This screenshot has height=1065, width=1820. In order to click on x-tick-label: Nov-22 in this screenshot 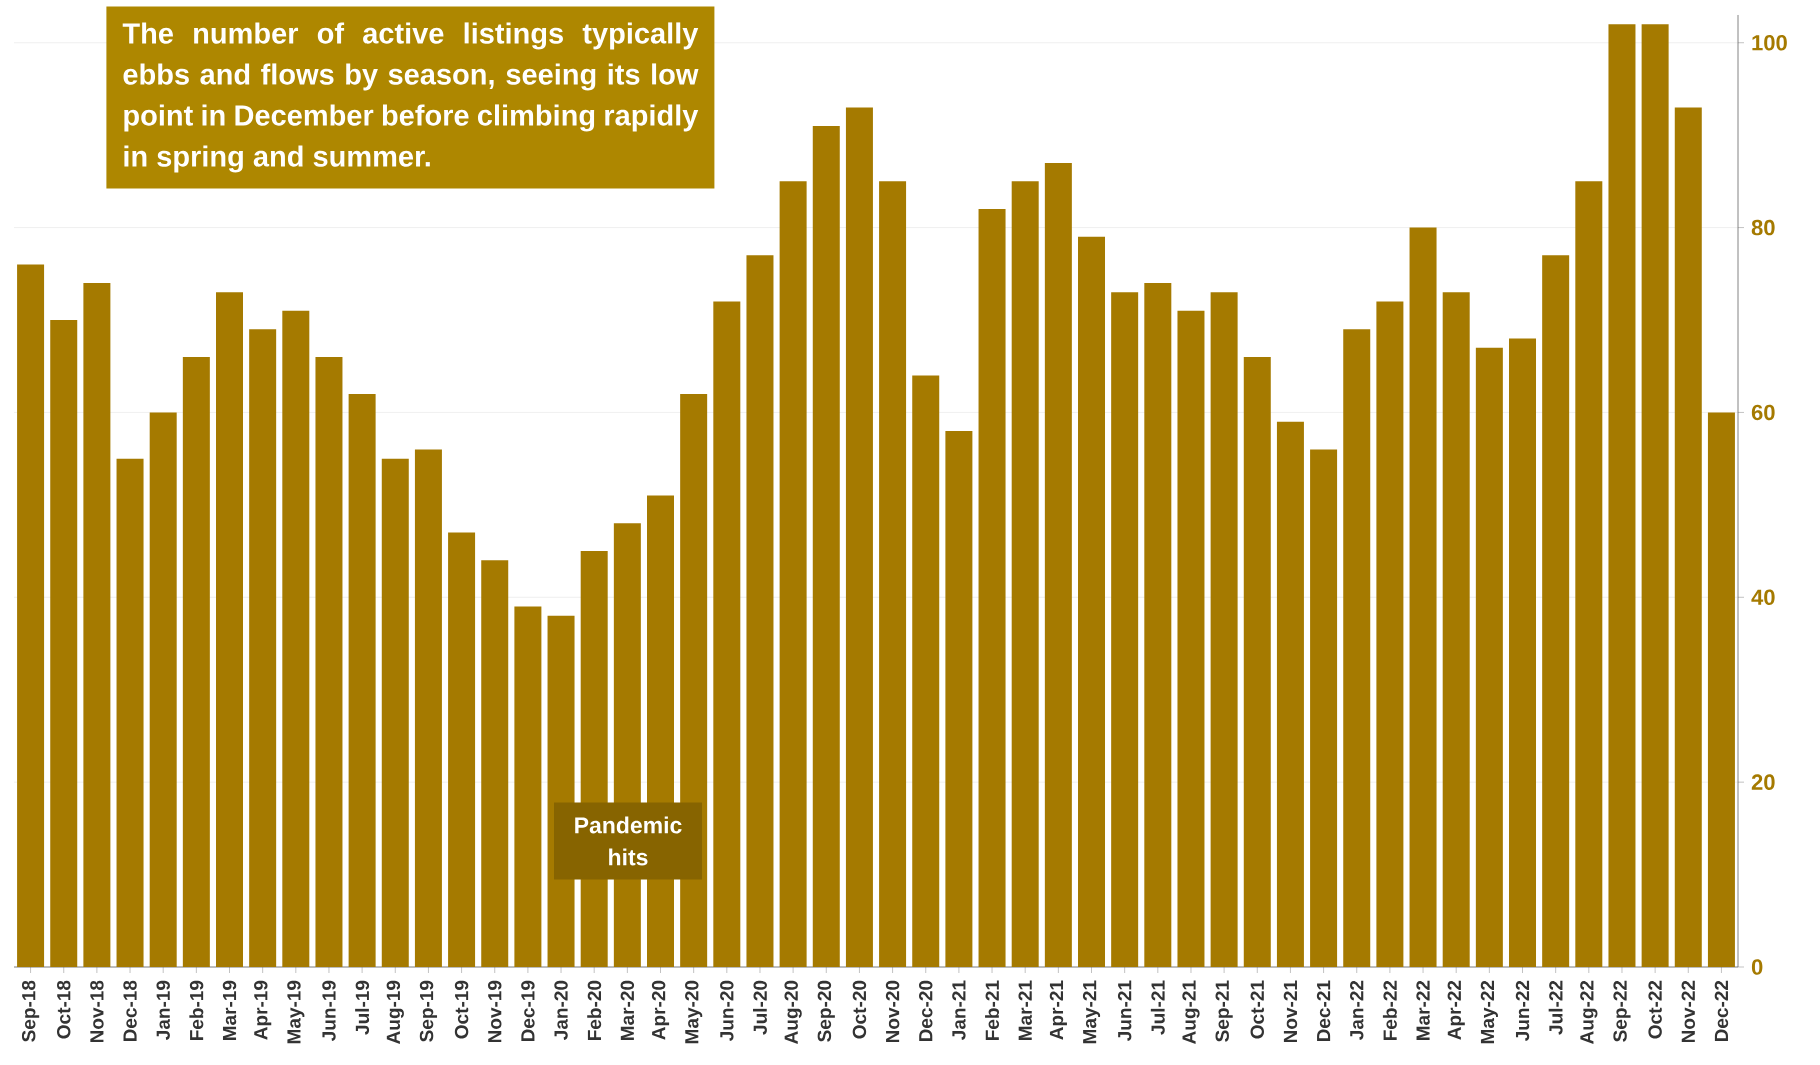, I will do `click(1688, 1011)`.